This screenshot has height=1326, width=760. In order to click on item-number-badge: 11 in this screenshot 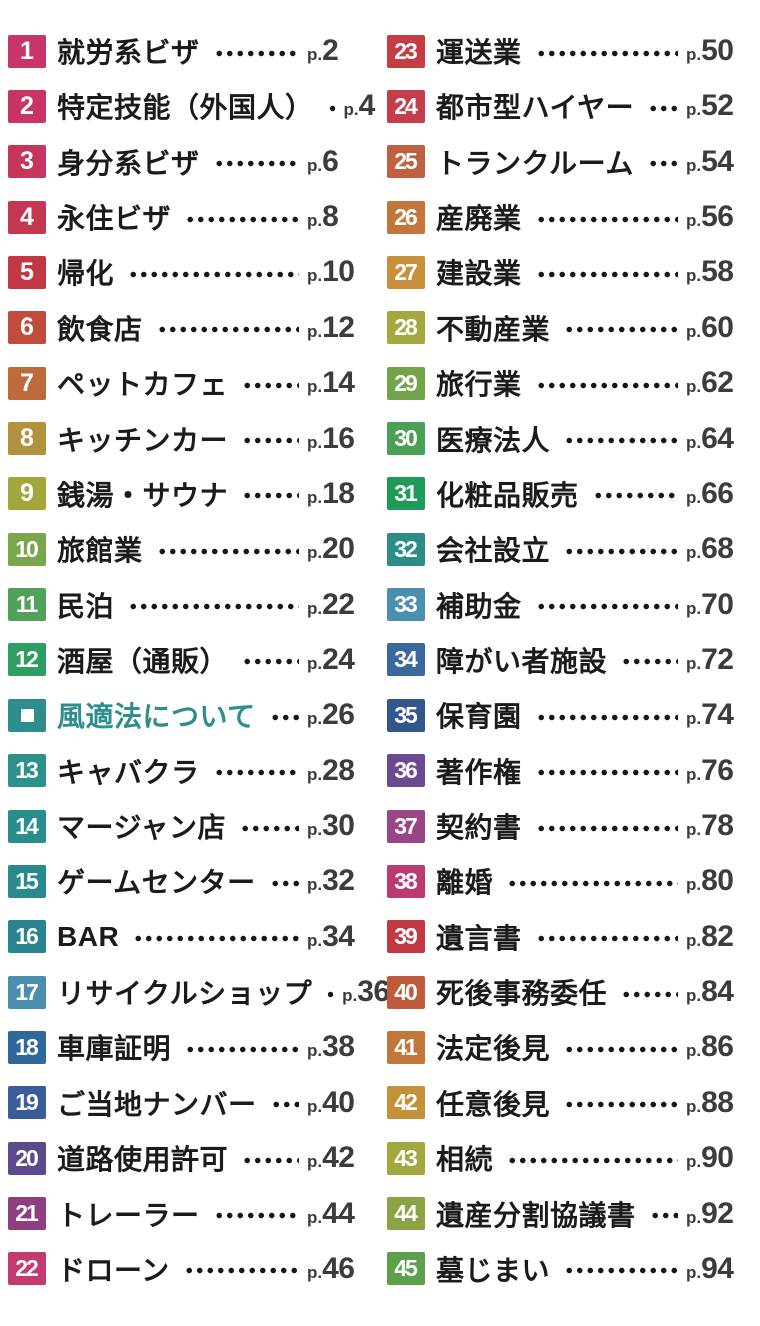, I will do `click(27, 605)`.